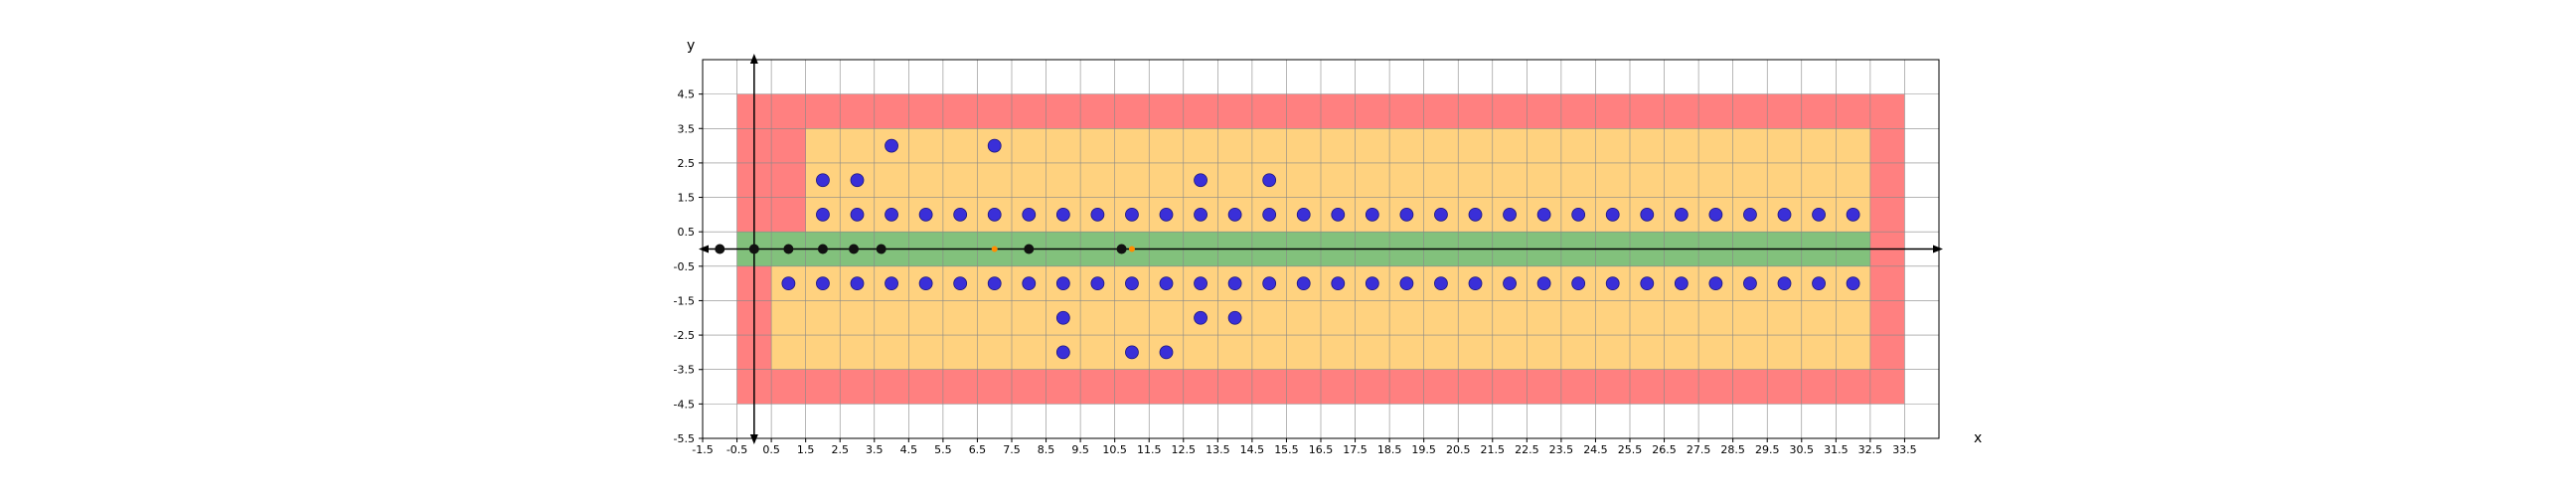 The height and width of the screenshot is (501, 2576). I want to click on x-tick-label: 19.5, so click(1423, 449).